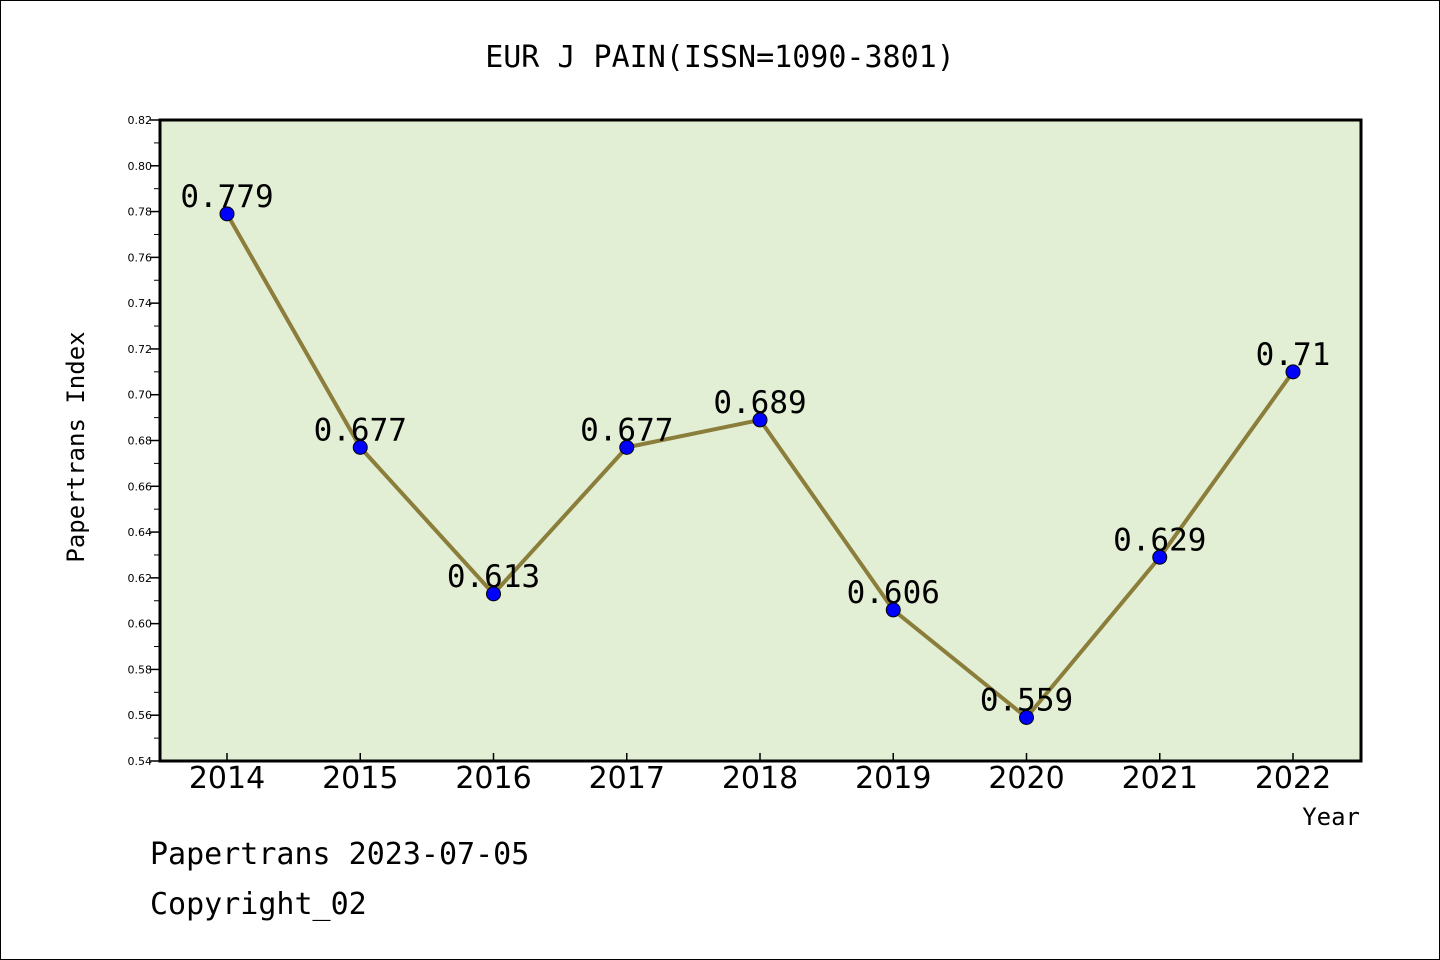 This screenshot has width=1440, height=960. Describe the element at coordinates (140, 166) in the screenshot. I see `y-tick-label: 0.80` at that location.